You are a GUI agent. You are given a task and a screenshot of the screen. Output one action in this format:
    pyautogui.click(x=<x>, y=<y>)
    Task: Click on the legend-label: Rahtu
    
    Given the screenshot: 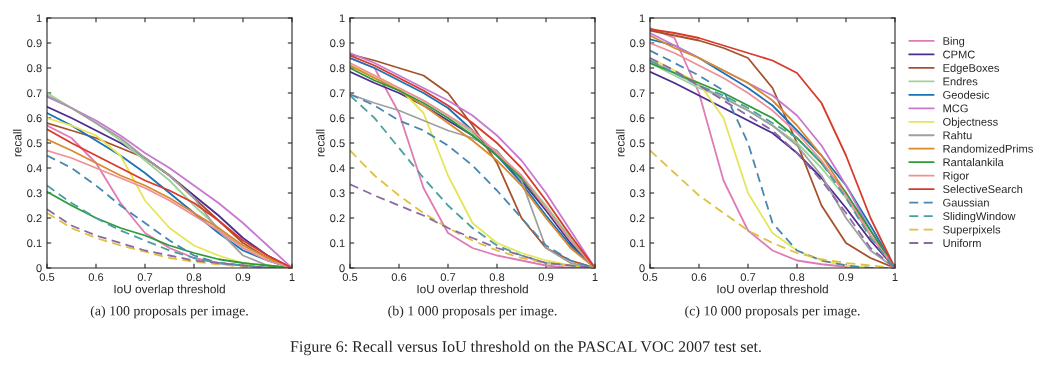 What is the action you would take?
    pyautogui.click(x=957, y=135)
    